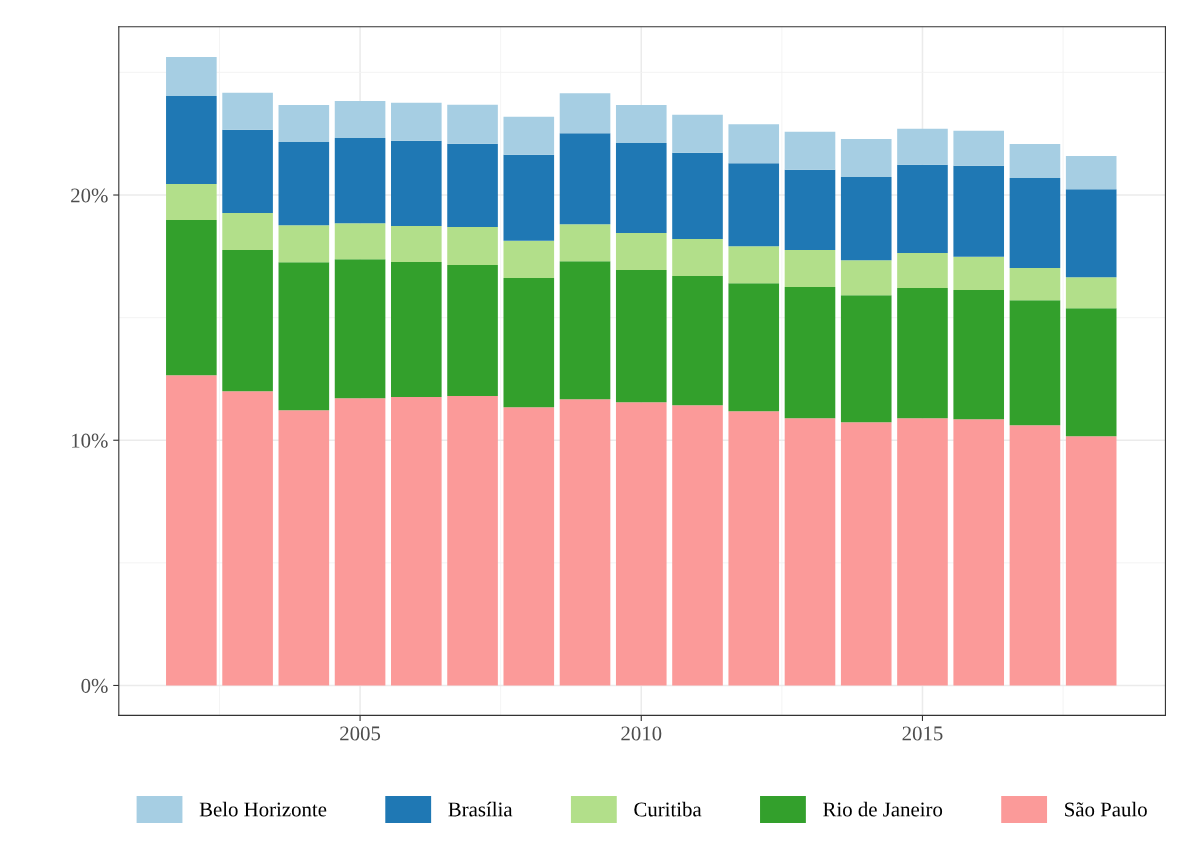 This screenshot has height=864, width=1188. What do you see at coordinates (94, 685) in the screenshot?
I see `y-tick-label: 0%` at bounding box center [94, 685].